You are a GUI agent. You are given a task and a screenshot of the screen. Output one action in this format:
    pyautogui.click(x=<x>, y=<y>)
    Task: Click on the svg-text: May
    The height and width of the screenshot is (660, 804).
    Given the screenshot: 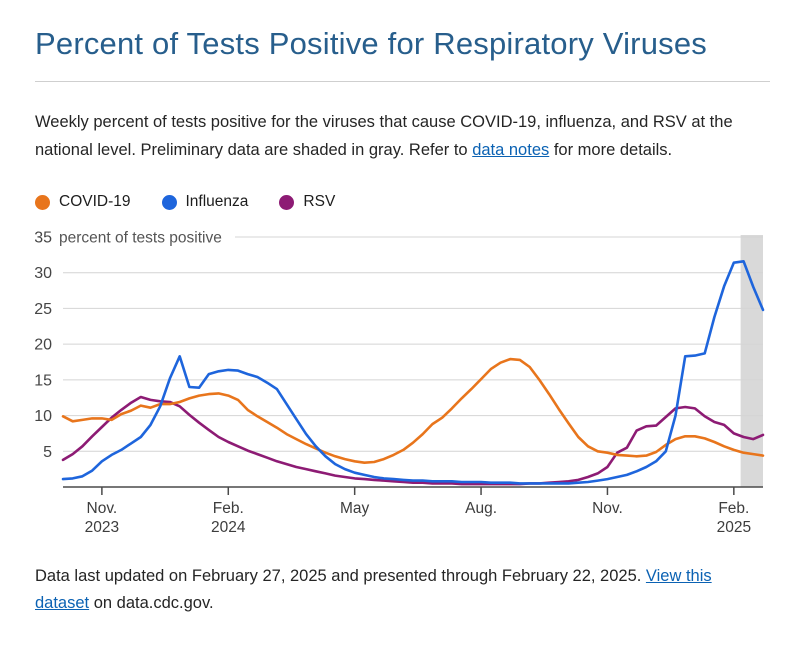 What is the action you would take?
    pyautogui.click(x=355, y=508)
    